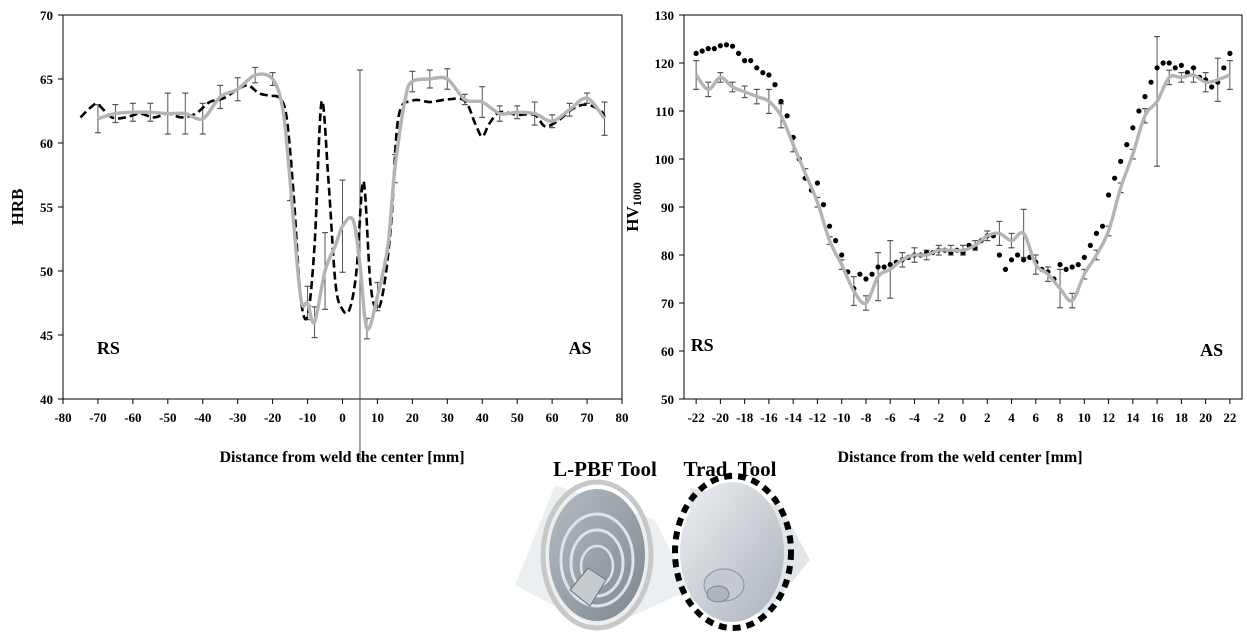 This screenshot has width=1247, height=639. What do you see at coordinates (552, 417) in the screenshot?
I see `hrb-x-tick-label: 60` at bounding box center [552, 417].